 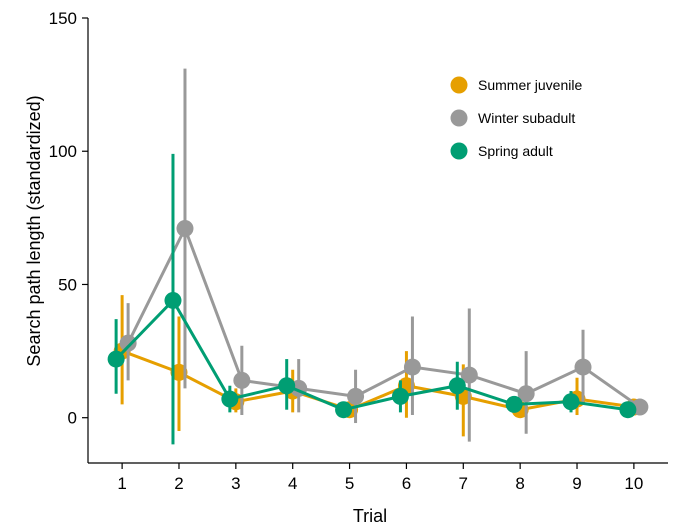 What do you see at coordinates (292, 483) in the screenshot?
I see `x-tick-label: 4` at bounding box center [292, 483].